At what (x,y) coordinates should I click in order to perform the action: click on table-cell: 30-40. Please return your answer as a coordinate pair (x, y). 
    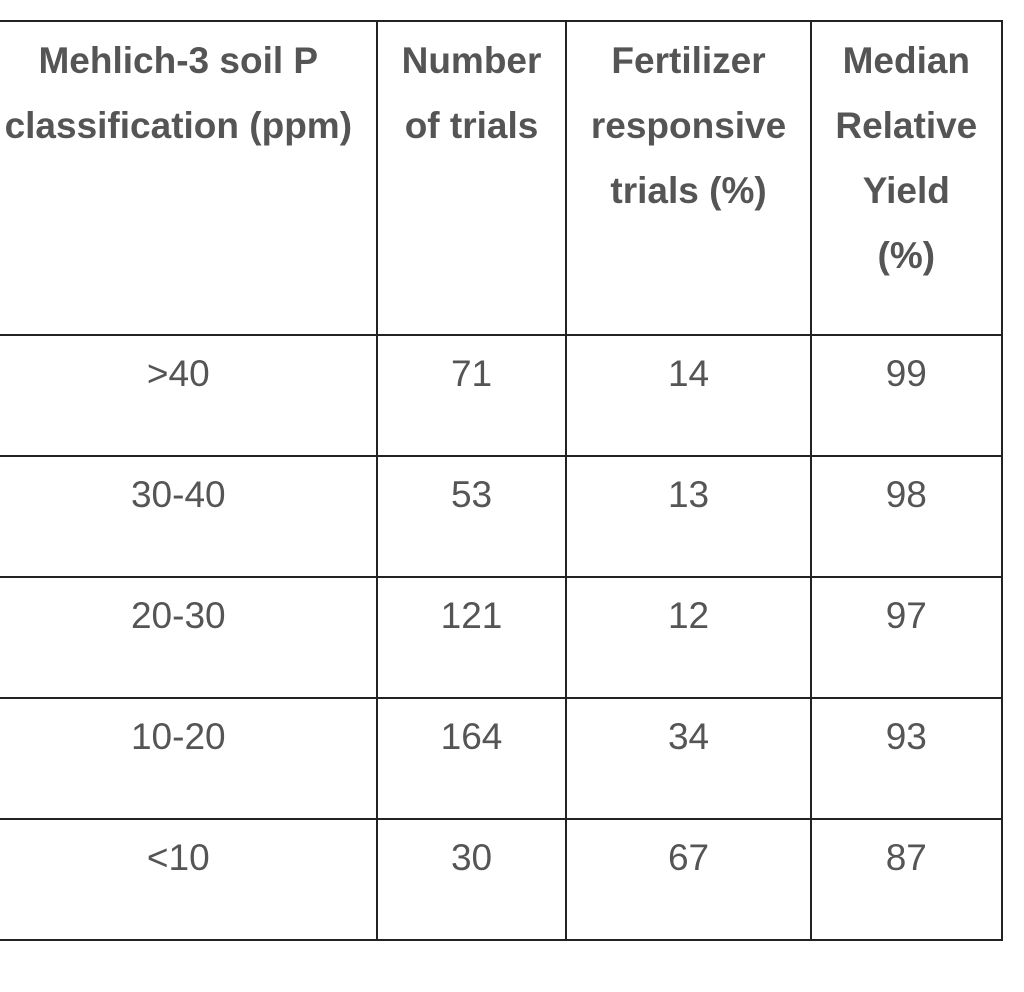
    Looking at the image, I should click on (189, 516).